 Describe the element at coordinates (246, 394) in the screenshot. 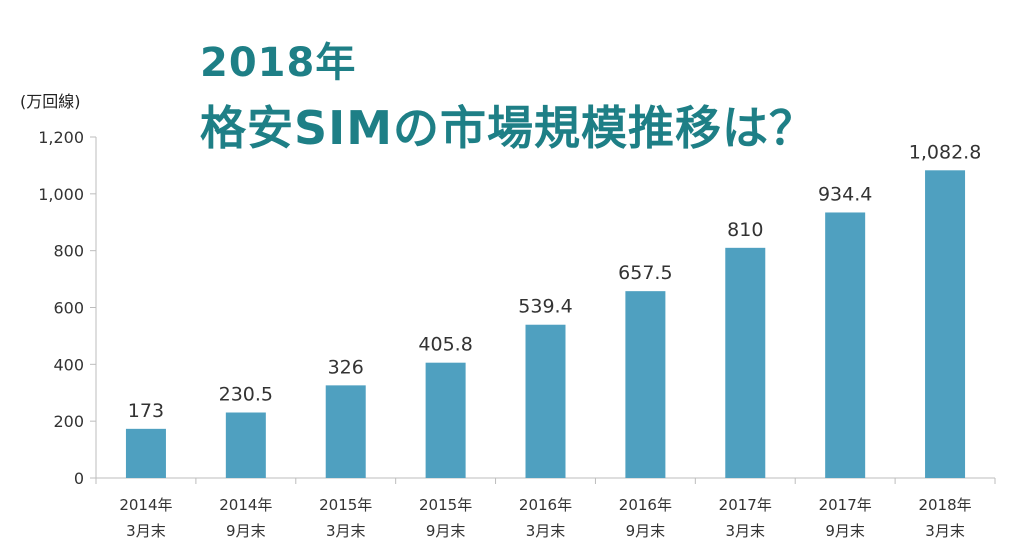

I see `data-label: 230.5` at that location.